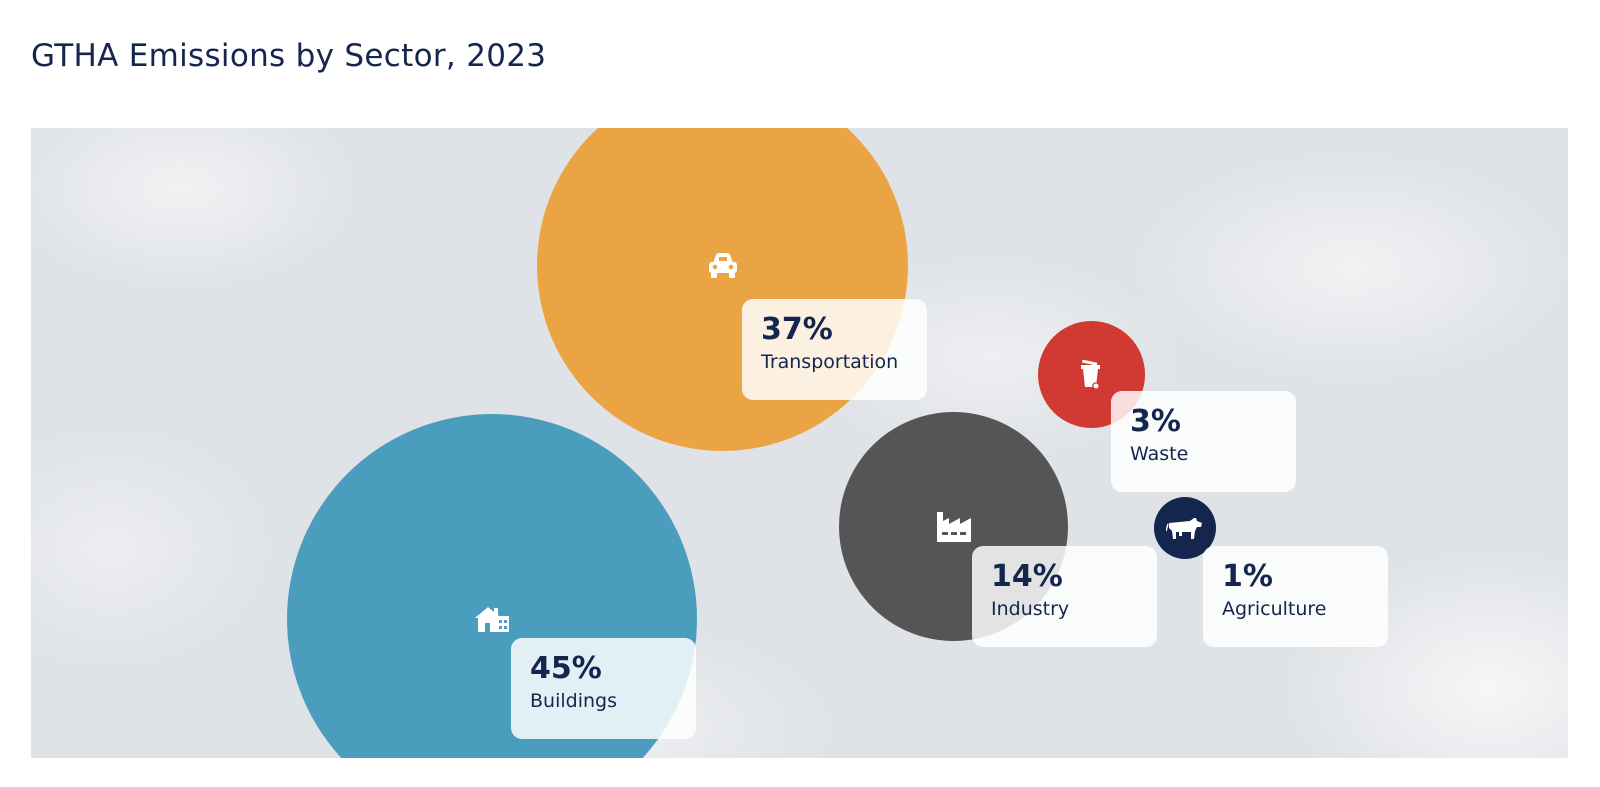 This screenshot has height=787, width=1600. Describe the element at coordinates (566, 668) in the screenshot. I see `value-label-buildings: 45%` at that location.